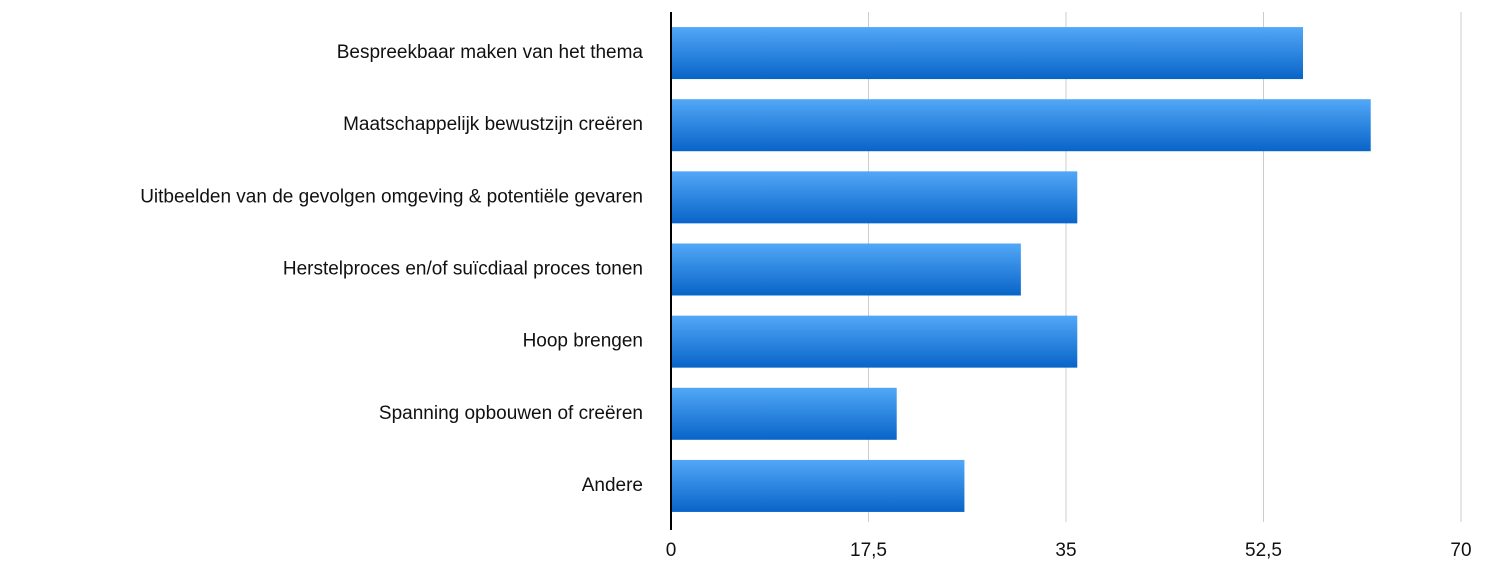  What do you see at coordinates (493, 124) in the screenshot?
I see `y-tick-label: Maatschappelijk bewustzijn creëren` at bounding box center [493, 124].